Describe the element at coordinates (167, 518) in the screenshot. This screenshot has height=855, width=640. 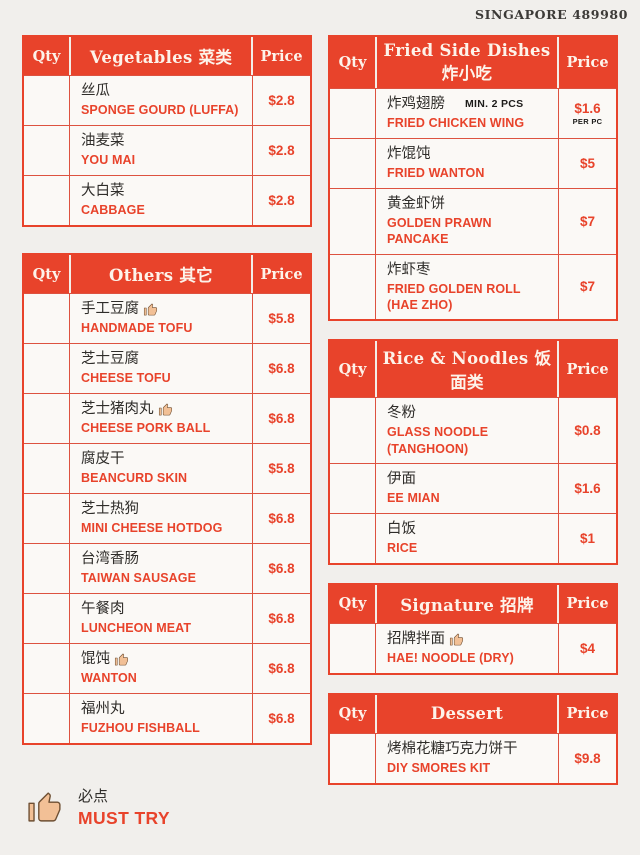
I see `menu-item-row: 芝士热狗 MINI CHEESE HOTDOG $6.8` at that location.